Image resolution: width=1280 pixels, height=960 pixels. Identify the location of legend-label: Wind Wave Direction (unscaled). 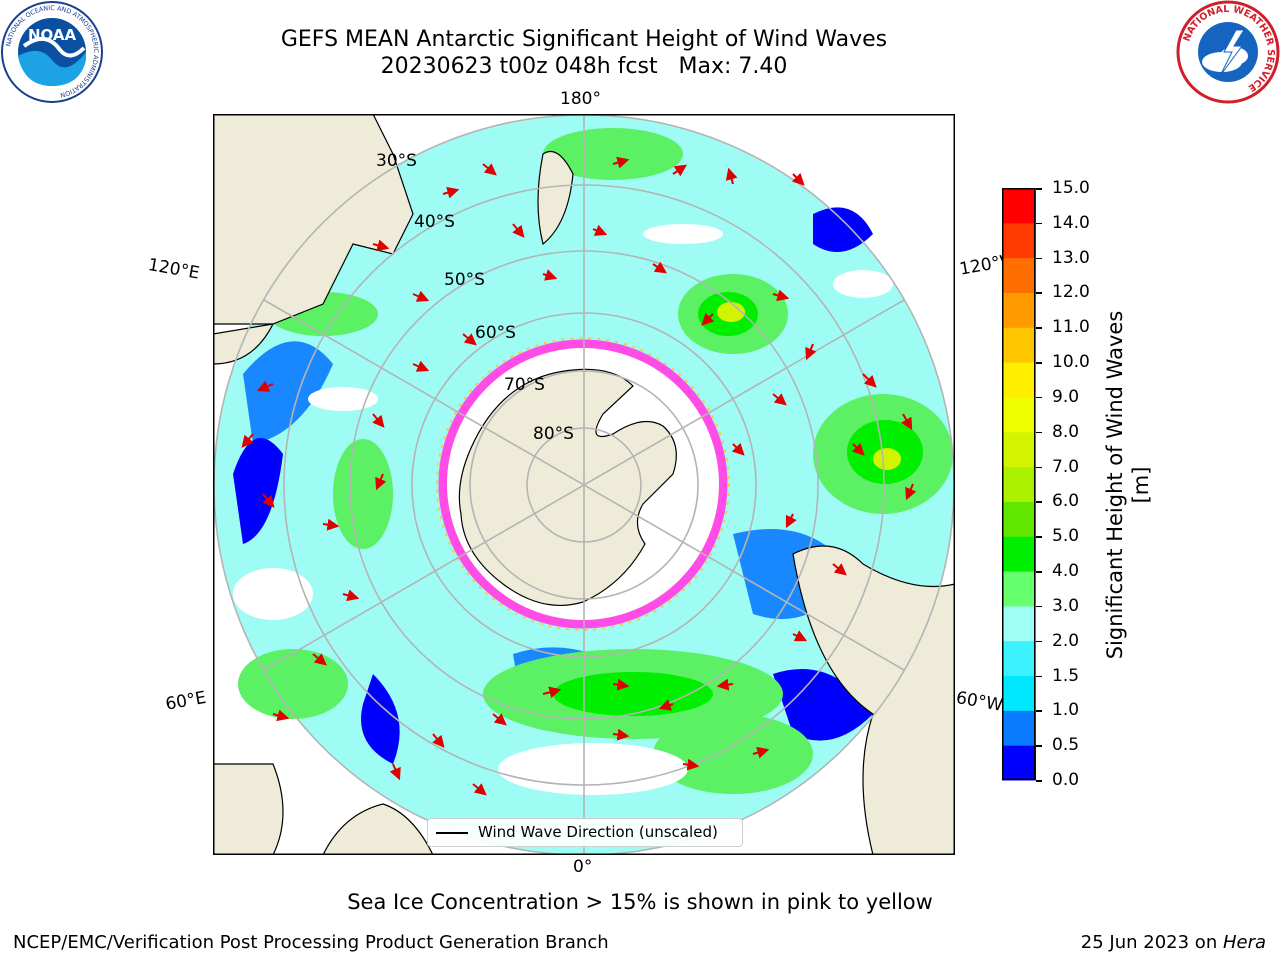
(598, 832).